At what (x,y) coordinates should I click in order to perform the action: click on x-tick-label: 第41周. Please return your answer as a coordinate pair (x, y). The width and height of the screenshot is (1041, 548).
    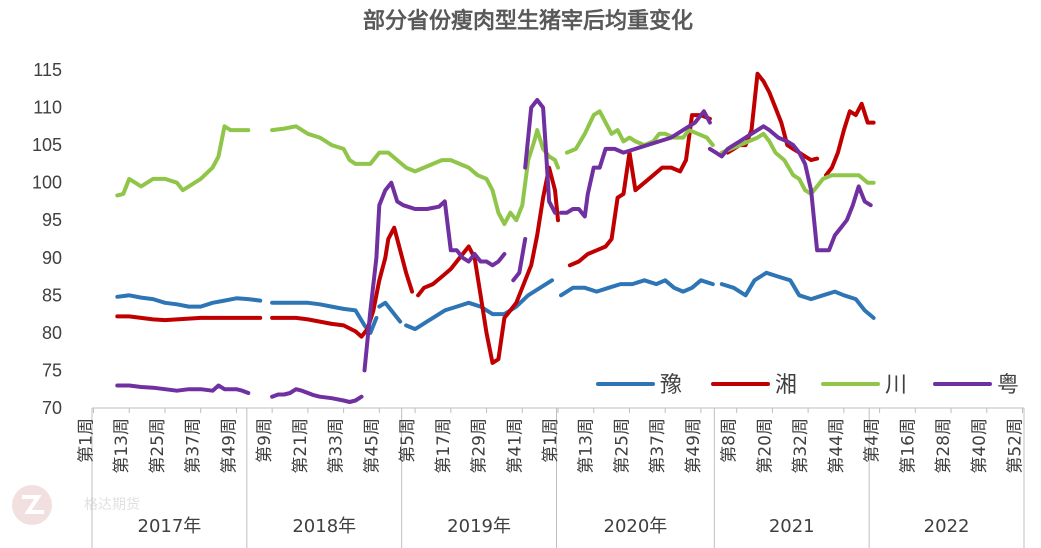
    Looking at the image, I should click on (515, 446).